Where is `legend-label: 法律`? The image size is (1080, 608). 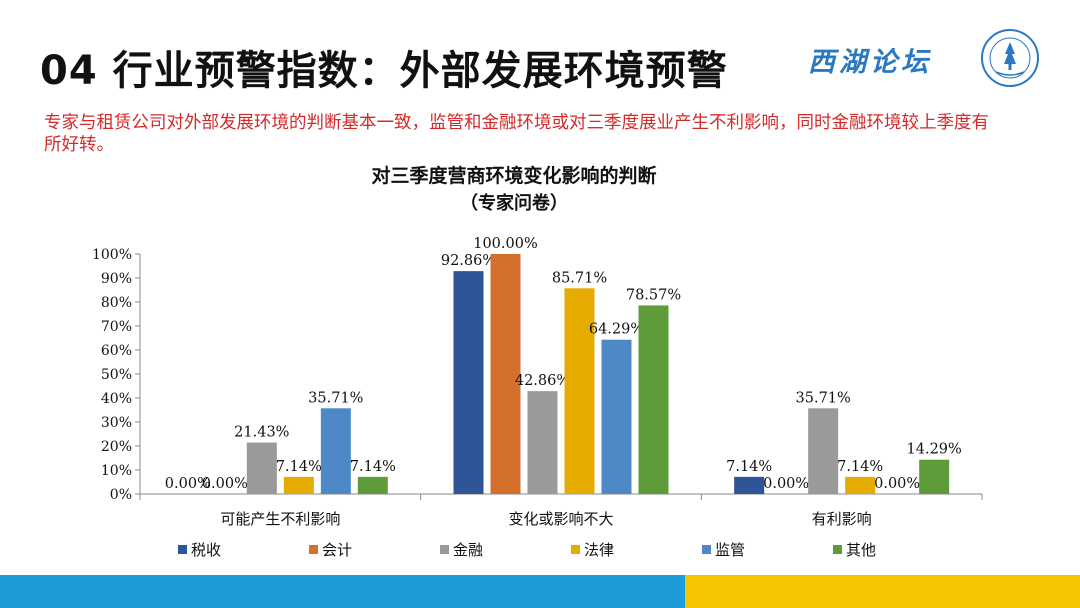 legend-label: 法律 is located at coordinates (599, 550).